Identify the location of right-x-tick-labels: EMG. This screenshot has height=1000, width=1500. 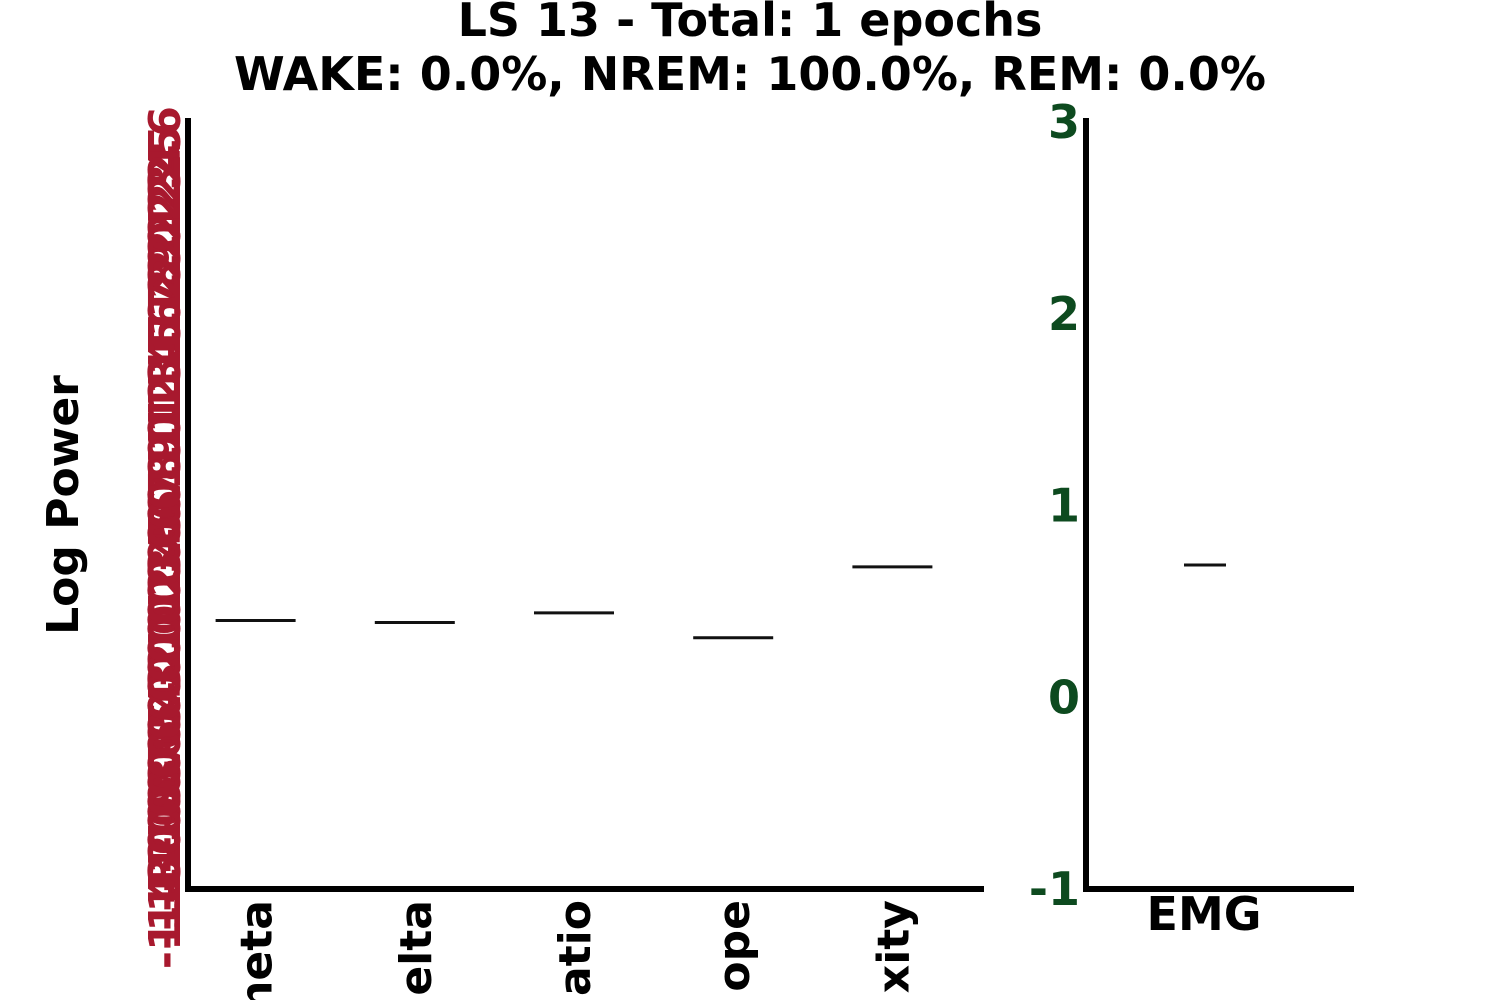
(1204, 914).